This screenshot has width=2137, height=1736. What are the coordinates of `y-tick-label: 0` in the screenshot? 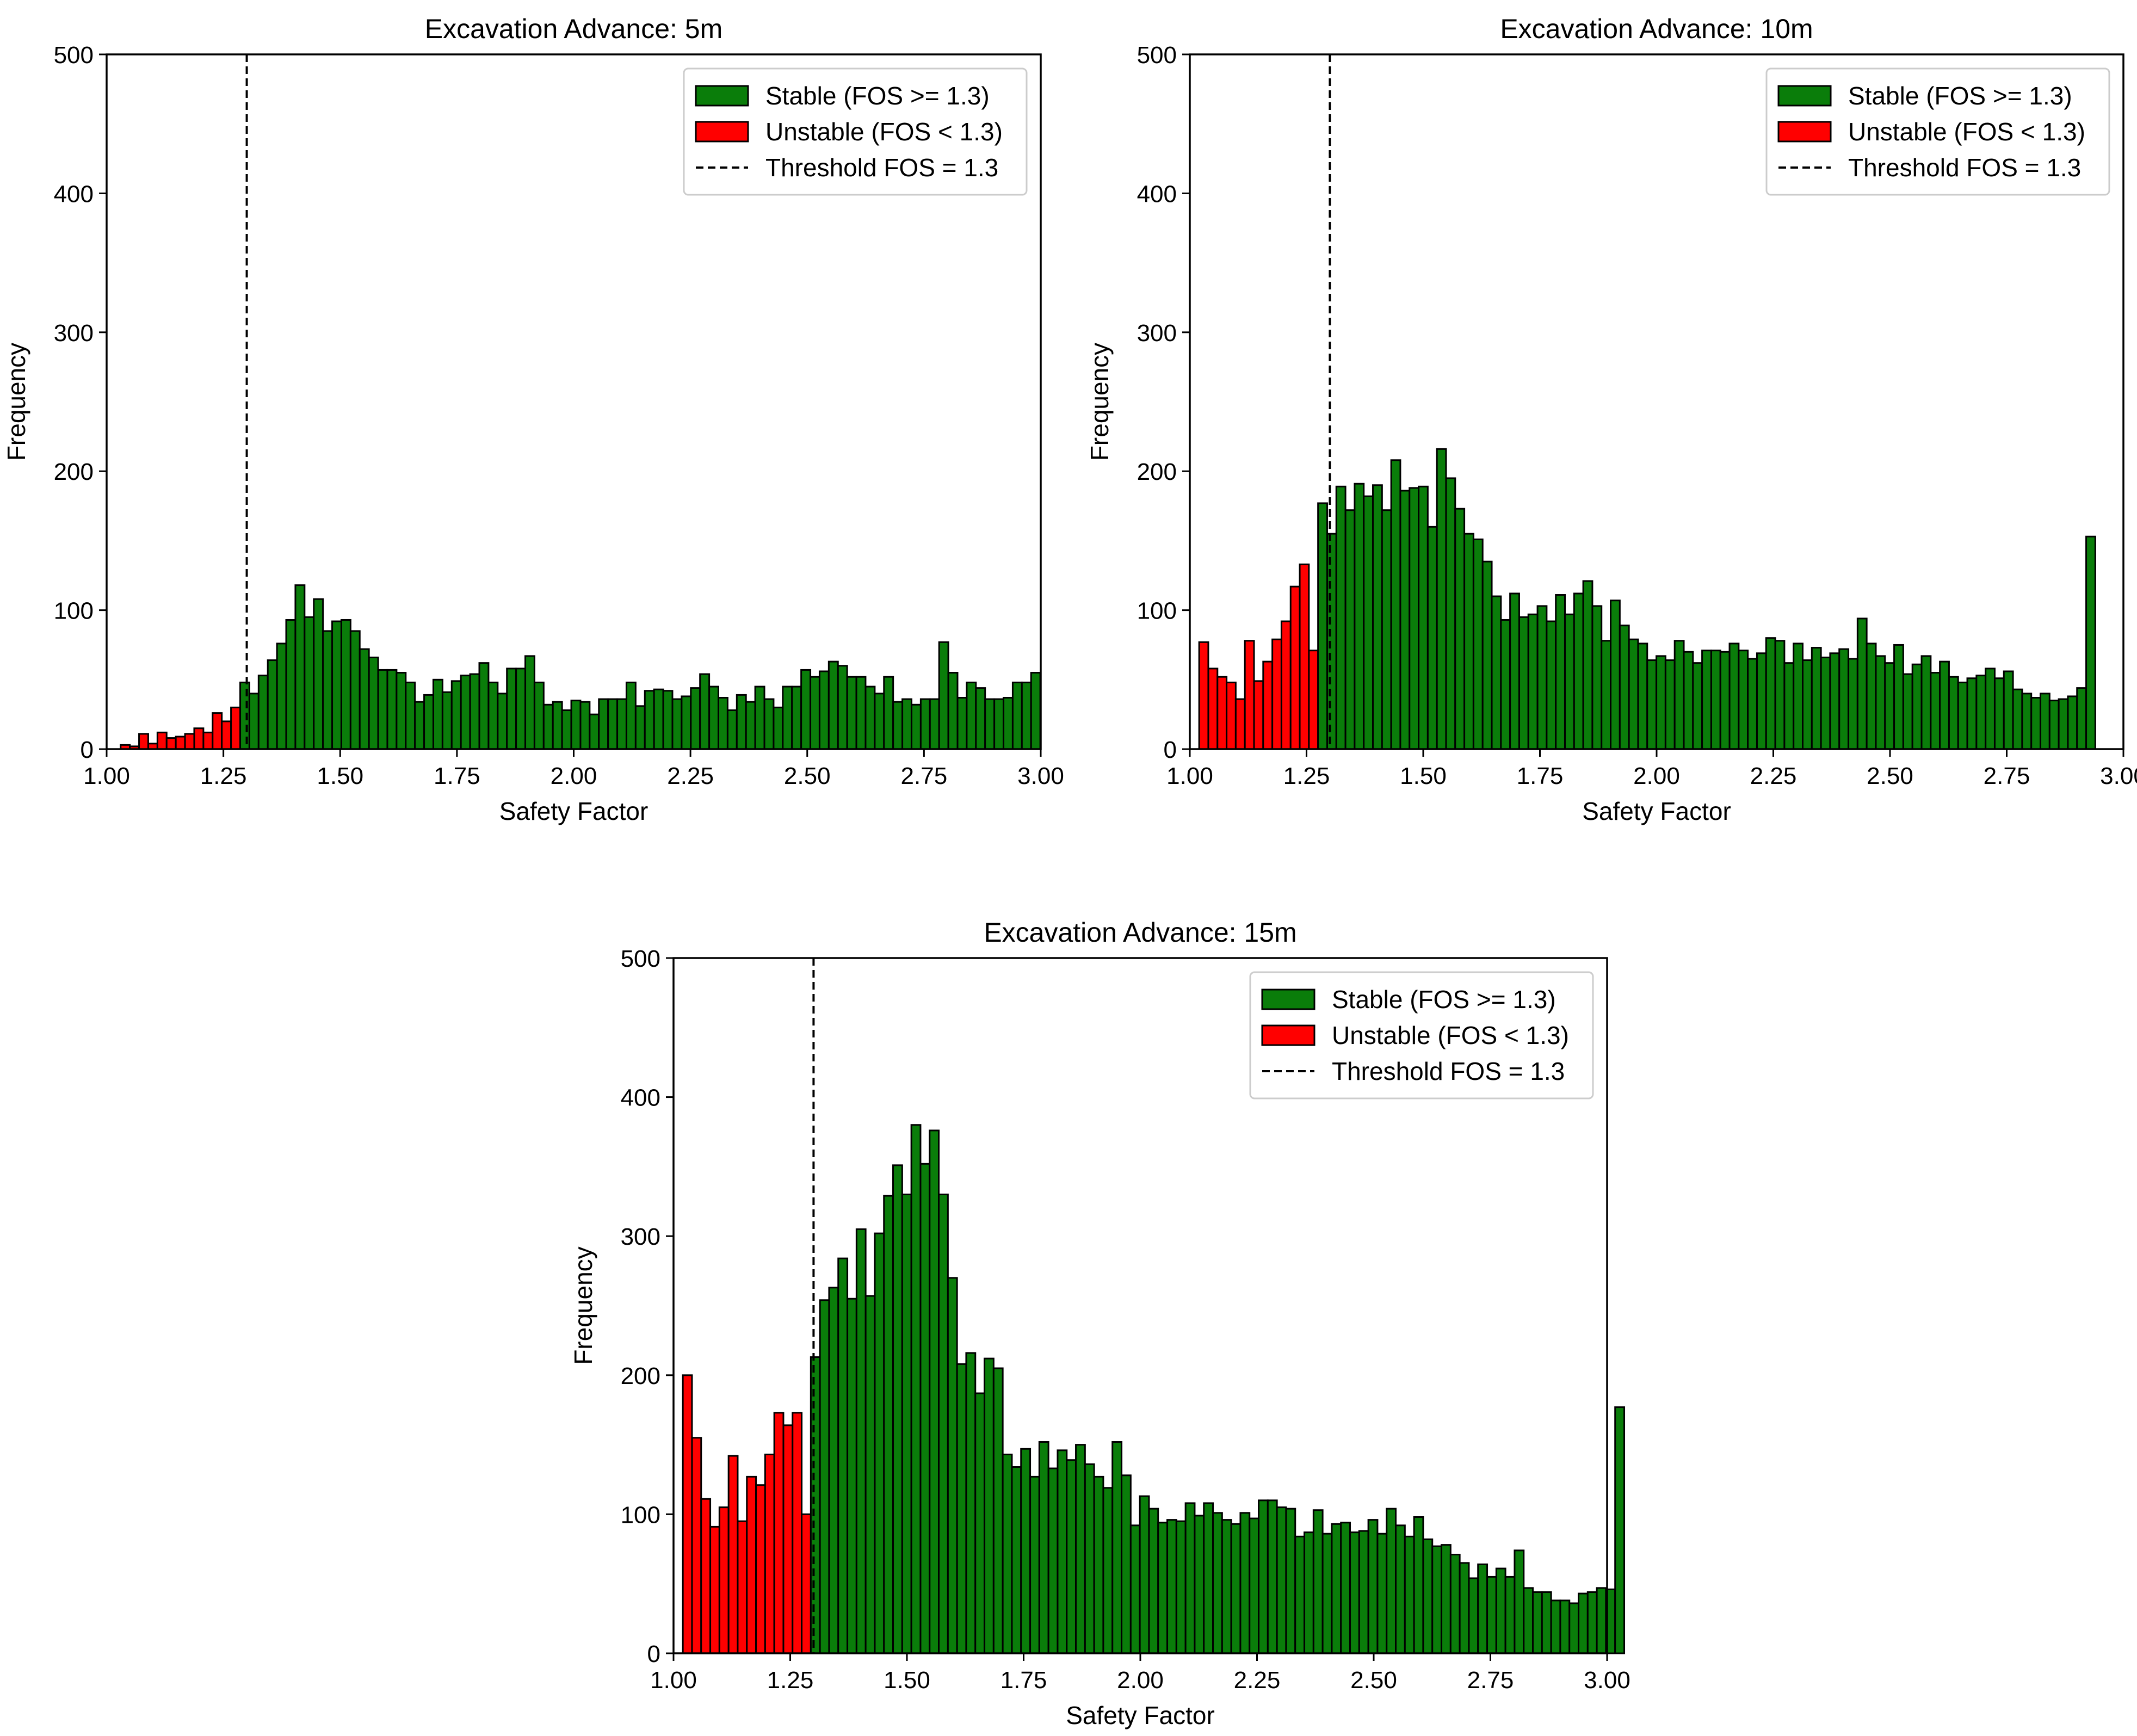 It's located at (87, 750).